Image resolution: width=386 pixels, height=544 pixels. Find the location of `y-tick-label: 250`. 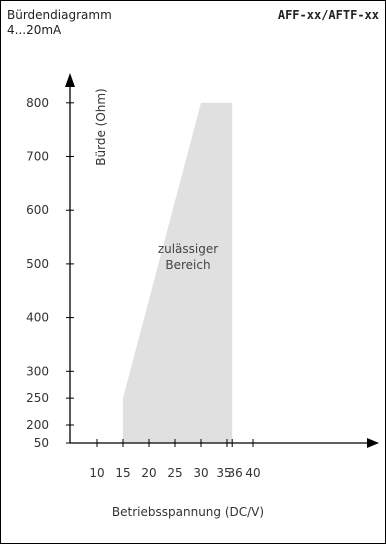

y-tick-label: 250 is located at coordinates (37, 398).